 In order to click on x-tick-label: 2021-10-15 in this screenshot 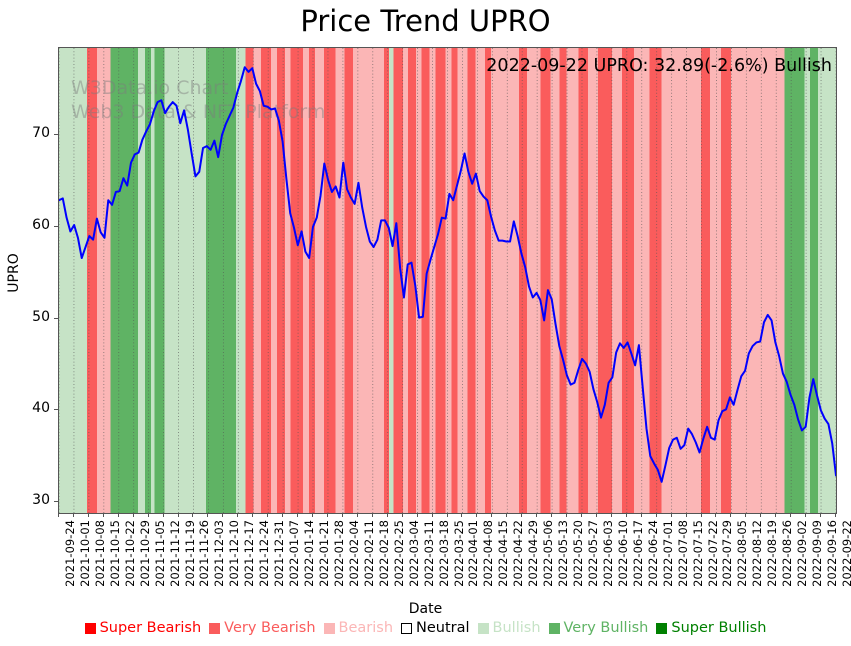, I will do `click(114, 553)`.